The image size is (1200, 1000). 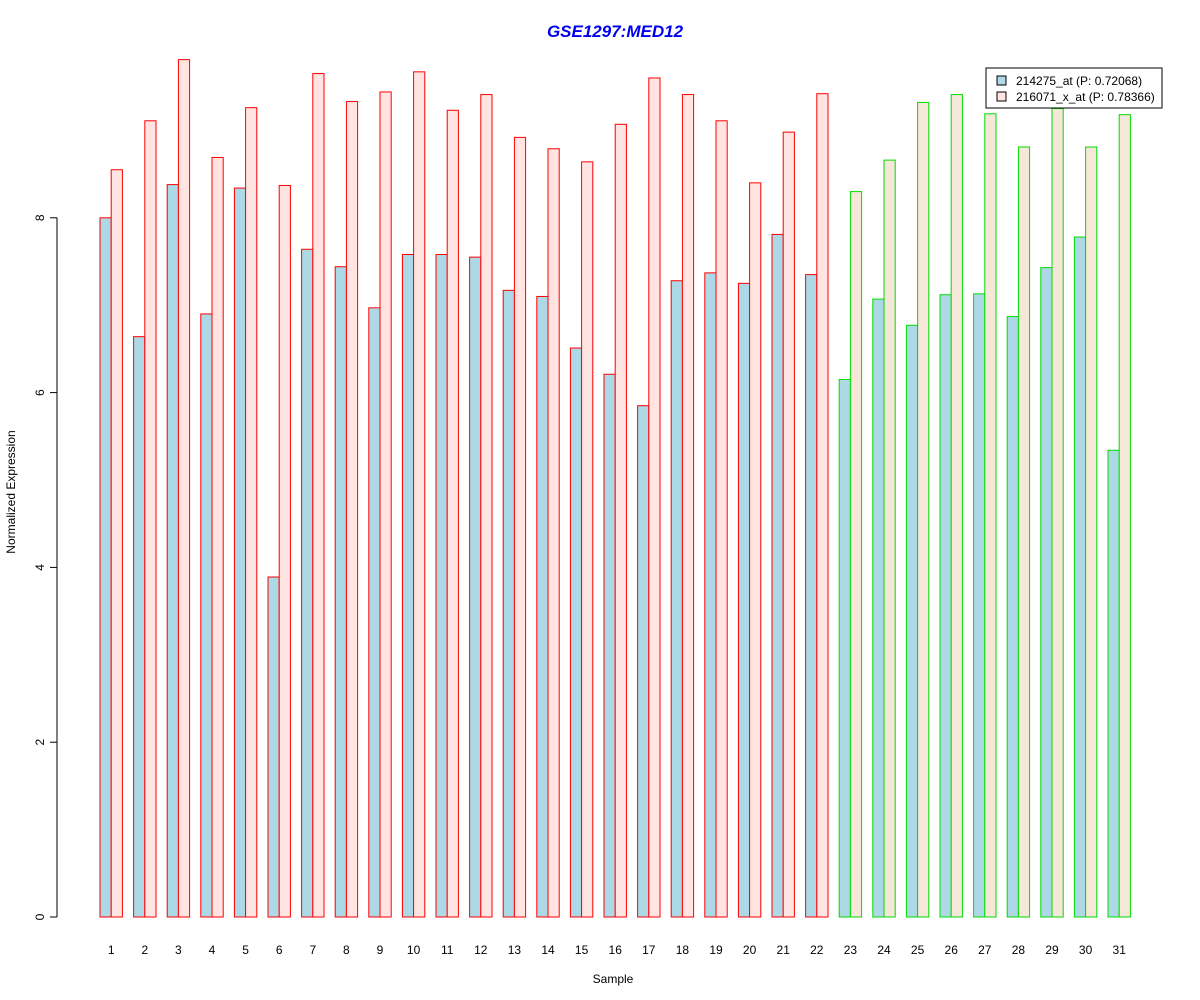 I want to click on x-tick-label: 5, so click(x=245, y=950).